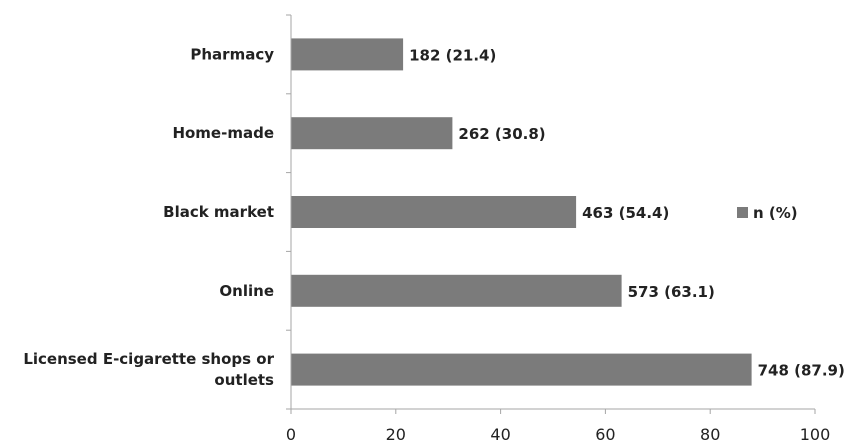 The width and height of the screenshot is (848, 445). What do you see at coordinates (605, 434) in the screenshot?
I see `x-tick-label-3: 60` at bounding box center [605, 434].